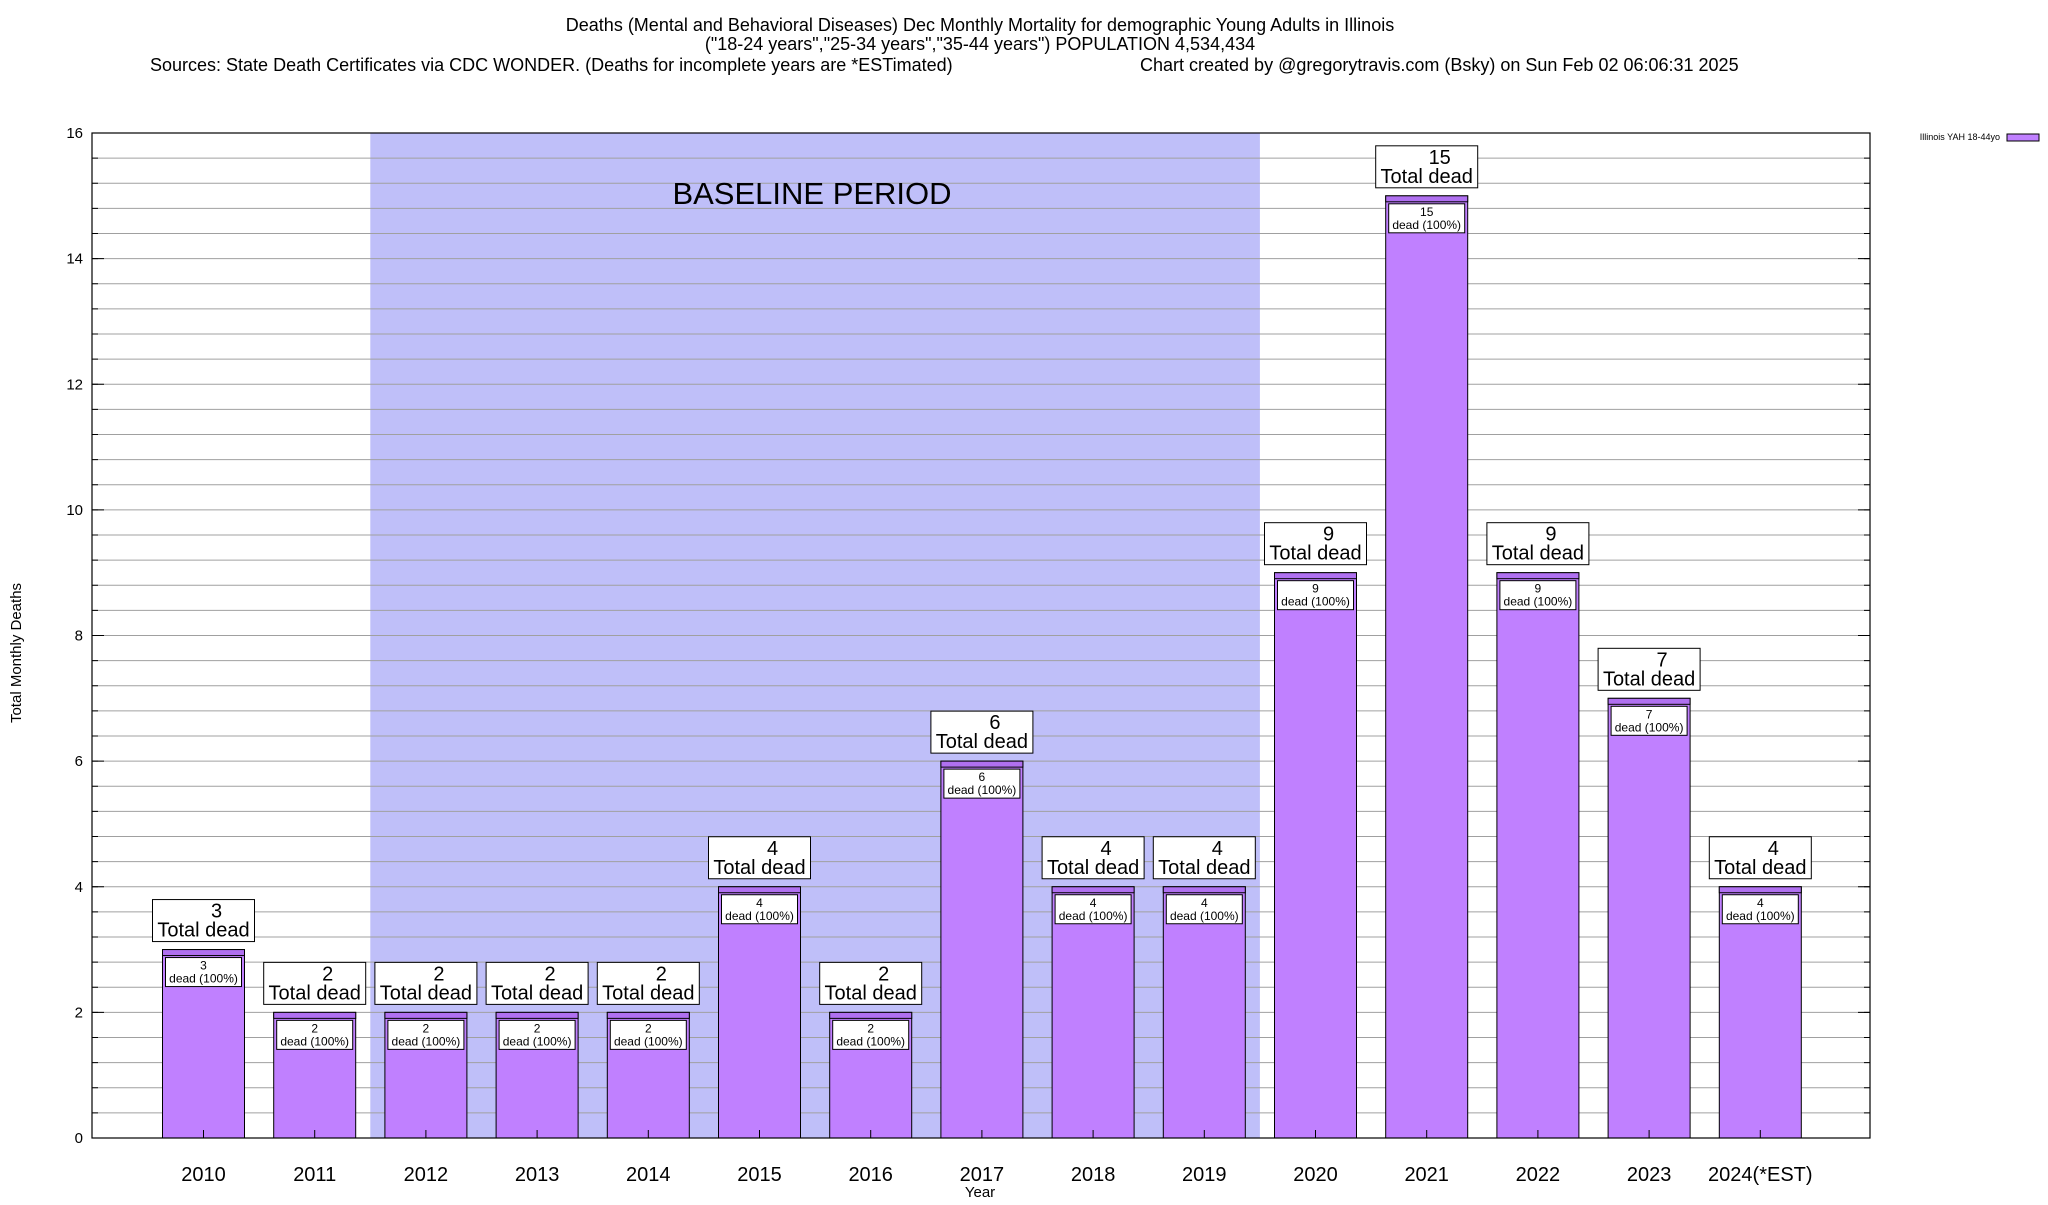  Describe the element at coordinates (1550, 535) in the screenshot. I see `total-value-label: 9` at that location.